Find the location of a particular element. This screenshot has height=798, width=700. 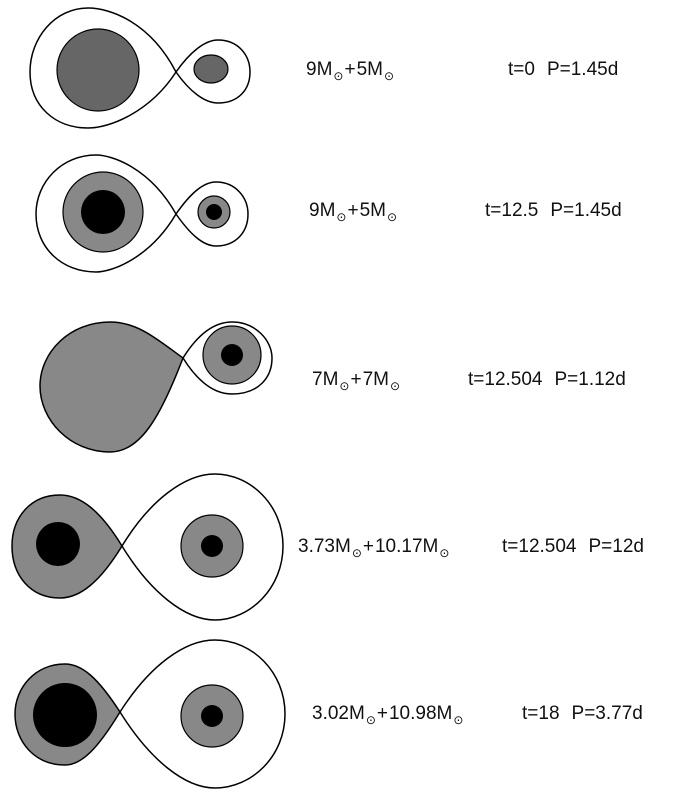

stage-3-mass-label: 7M⊙+7M⊙ is located at coordinates (356, 381).